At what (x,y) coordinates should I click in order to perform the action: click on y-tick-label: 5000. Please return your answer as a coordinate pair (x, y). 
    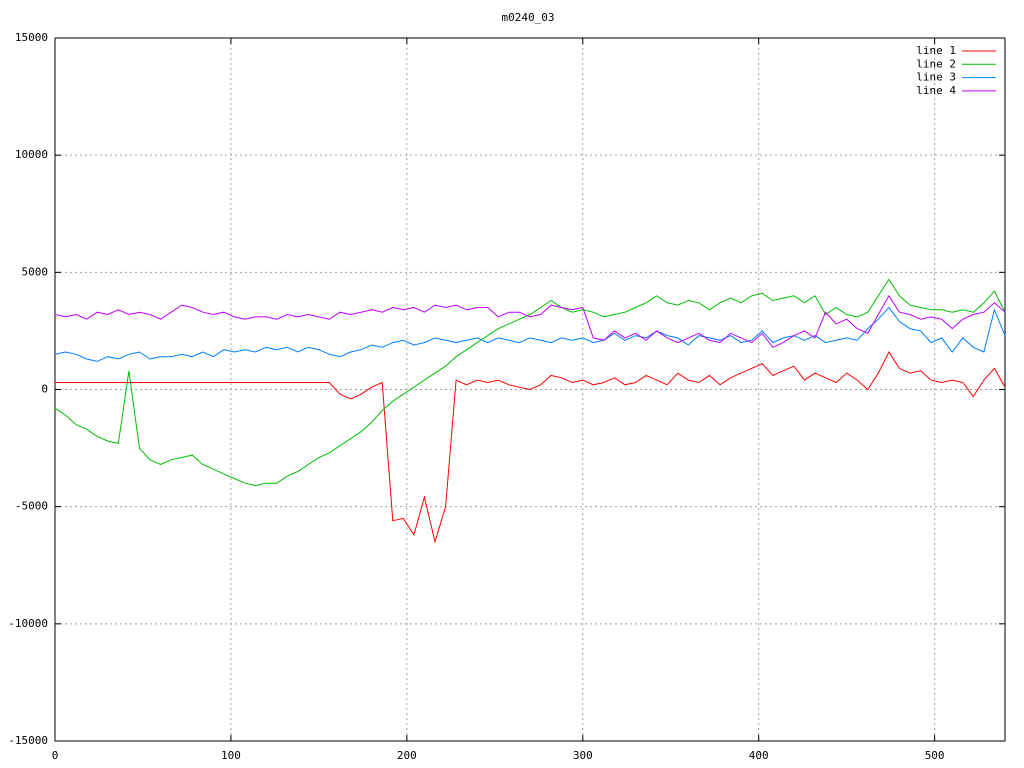
    Looking at the image, I should click on (35, 271).